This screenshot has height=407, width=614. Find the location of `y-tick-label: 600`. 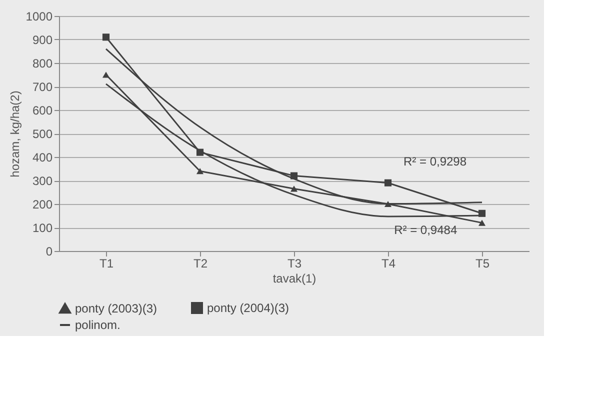

y-tick-label: 600 is located at coordinates (42, 111).